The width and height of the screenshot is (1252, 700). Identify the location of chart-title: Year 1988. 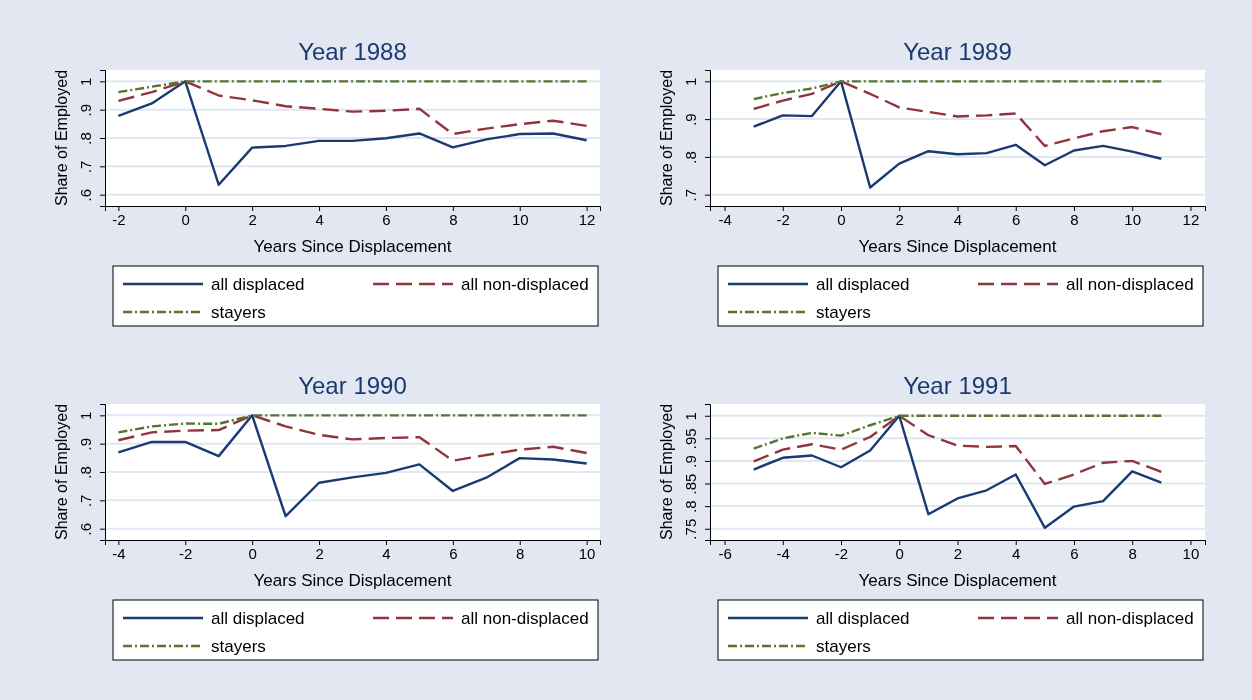
(352, 51).